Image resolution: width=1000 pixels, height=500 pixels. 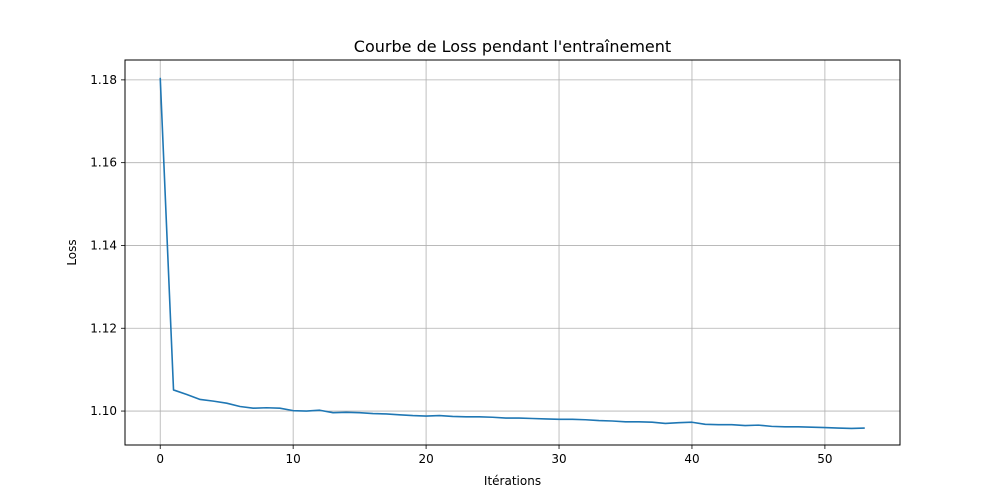 I want to click on chart-title: Courbe de Loss pendant l'entraînement, so click(x=512, y=46).